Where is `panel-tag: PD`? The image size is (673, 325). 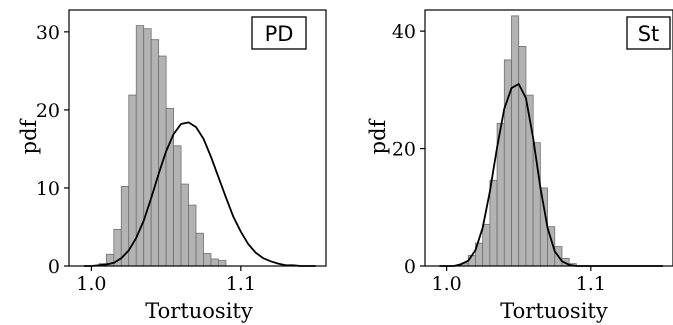
panel-tag: PD is located at coordinates (279, 33).